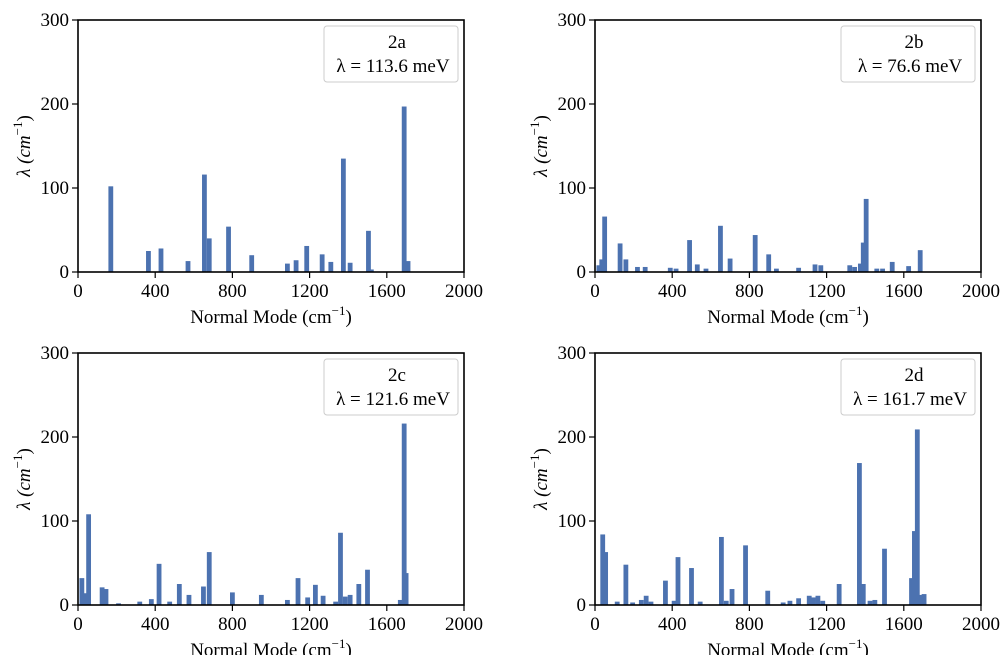 This screenshot has width=1003, height=655. What do you see at coordinates (915, 375) in the screenshot?
I see `legend-label: 2d` at bounding box center [915, 375].